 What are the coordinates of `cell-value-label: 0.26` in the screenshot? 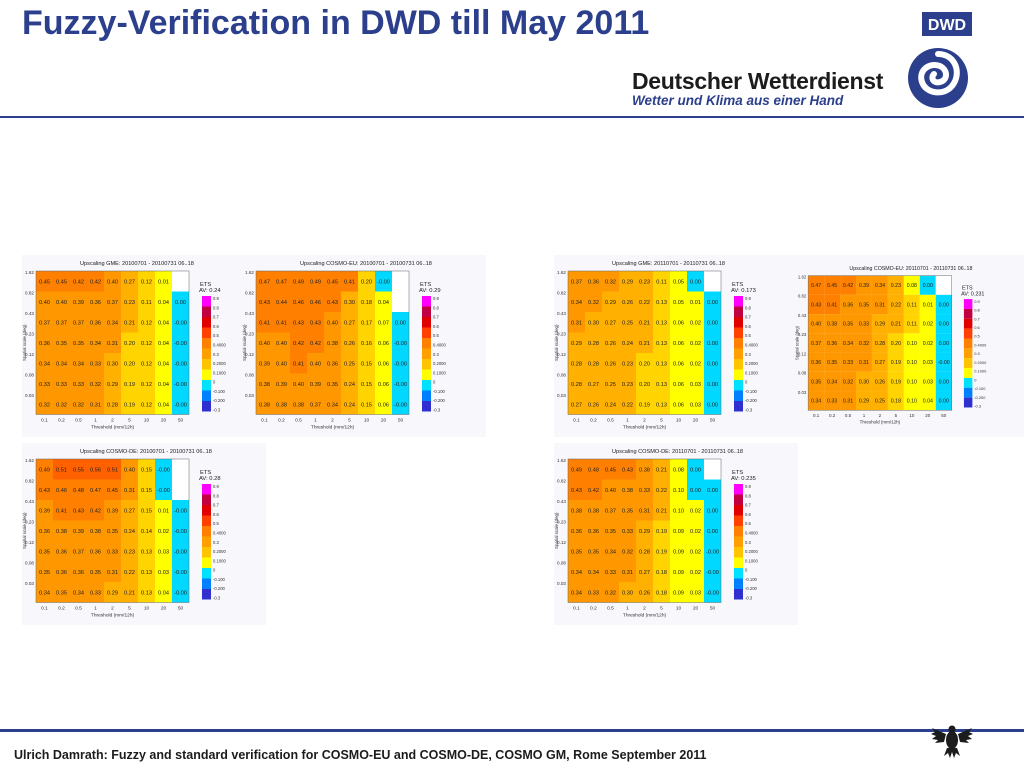 It's located at (610, 344).